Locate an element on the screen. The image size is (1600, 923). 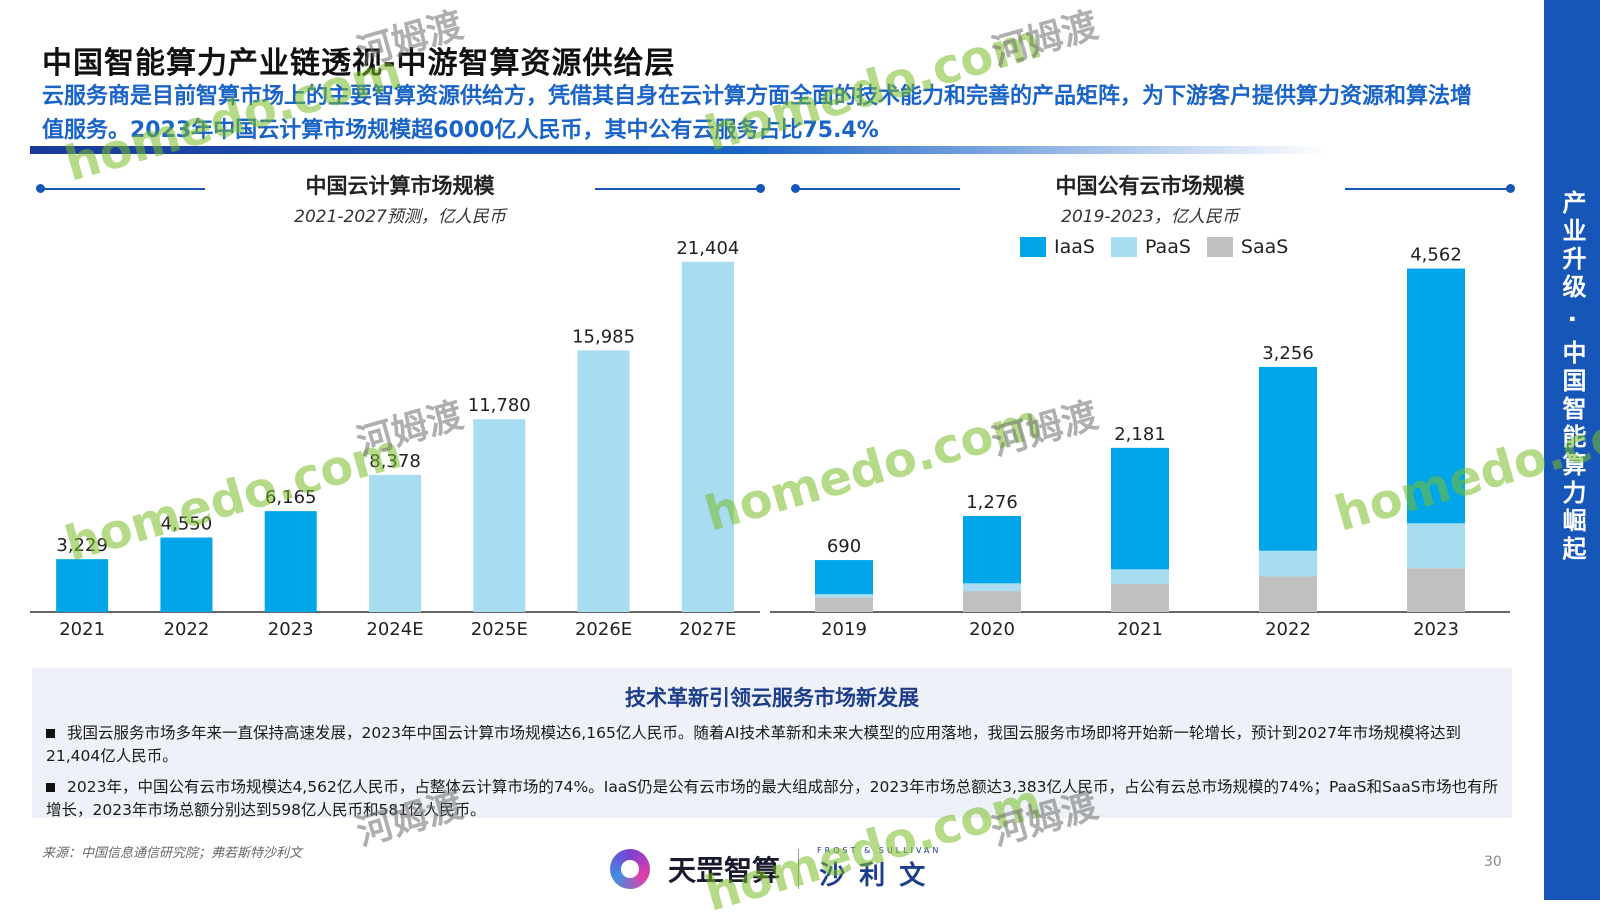
footer-logos: 天罡智算 FROST & SULLIVAN 沙利文 is located at coordinates (775, 869).